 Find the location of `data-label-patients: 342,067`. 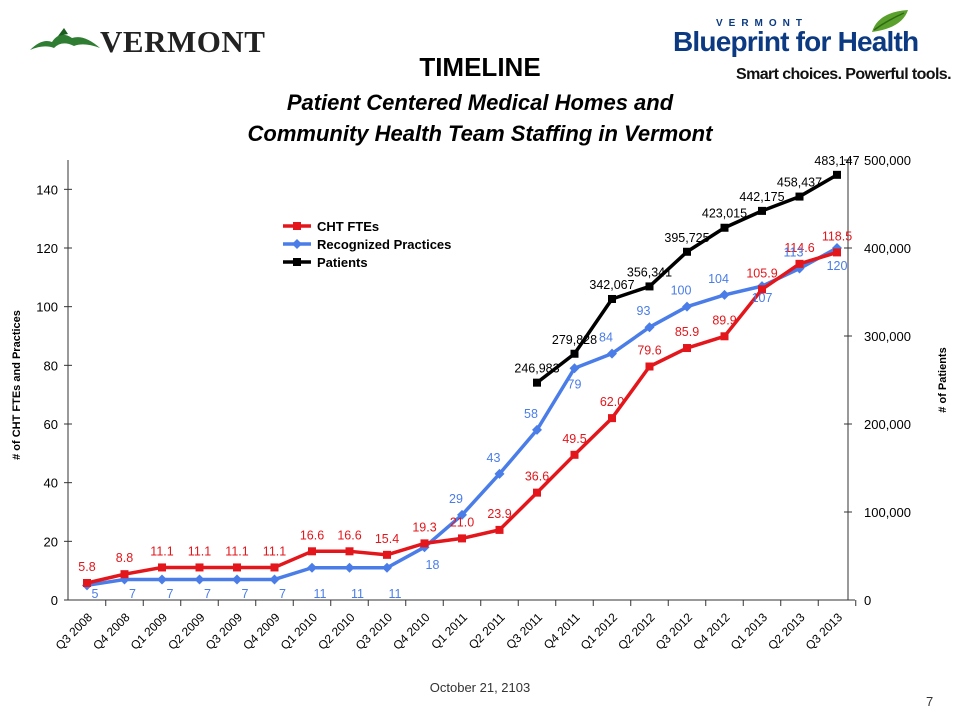

data-label-patients: 342,067 is located at coordinates (611, 285).